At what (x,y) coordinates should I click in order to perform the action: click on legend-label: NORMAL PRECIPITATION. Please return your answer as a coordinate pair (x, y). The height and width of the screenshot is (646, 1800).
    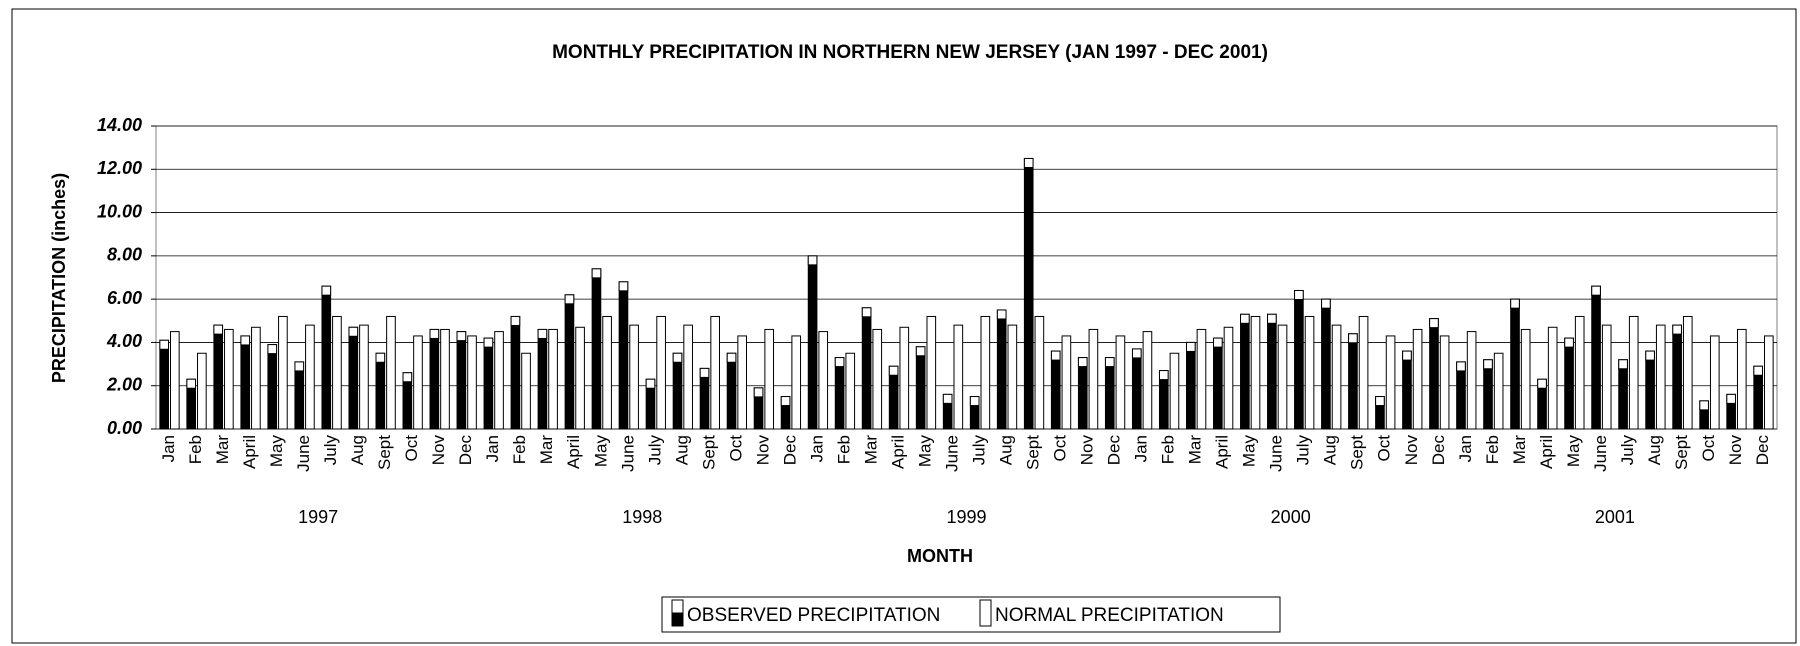
    Looking at the image, I should click on (1109, 615).